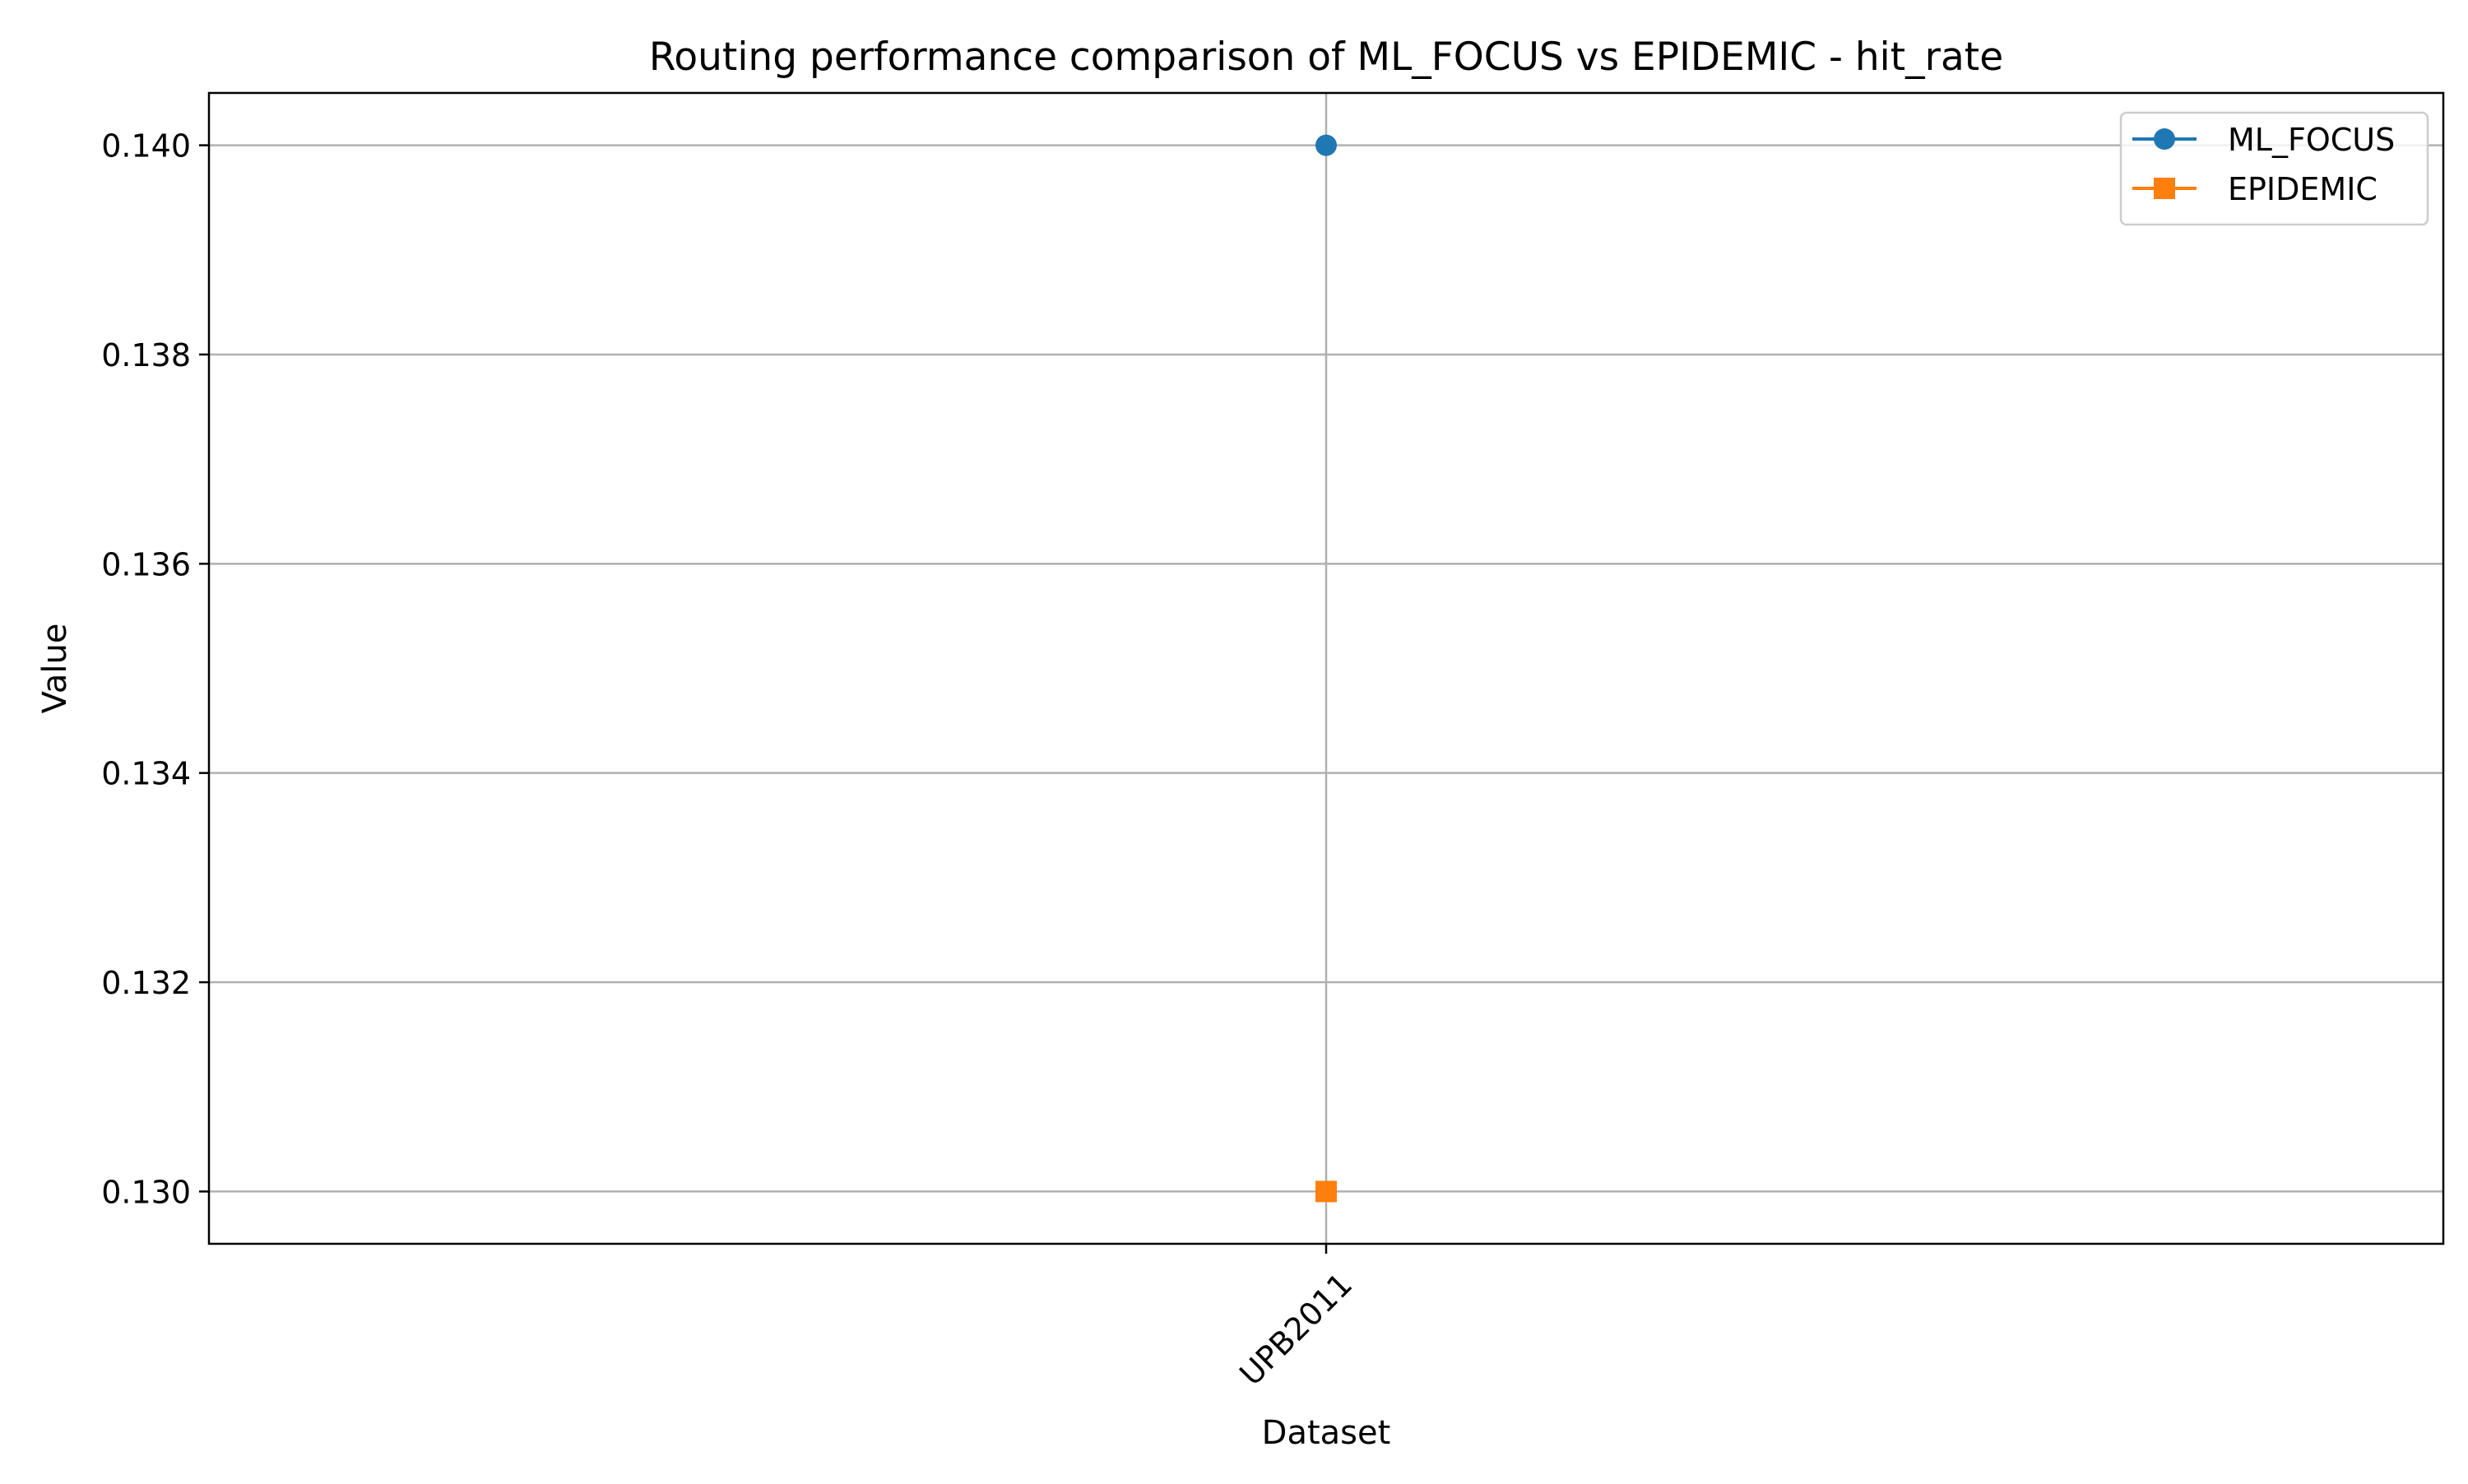 The image size is (2468, 1484). I want to click on x-axis-label: Dataset, so click(1326, 1433).